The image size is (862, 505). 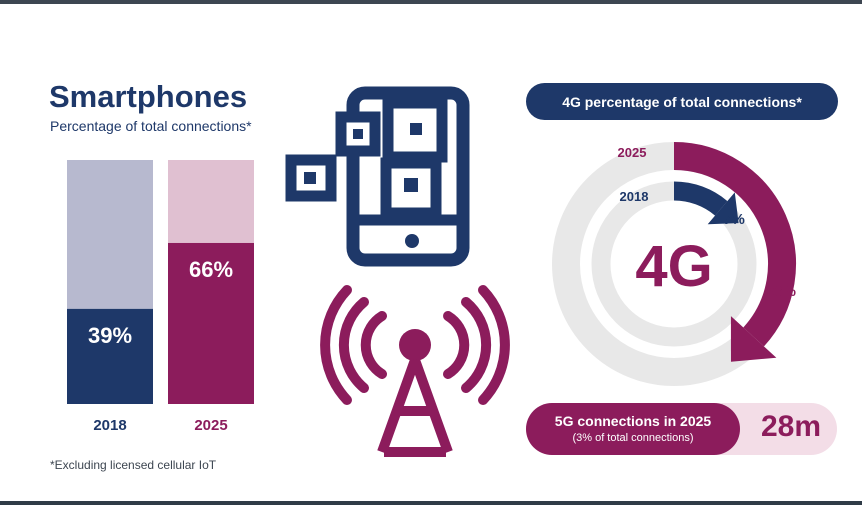 What do you see at coordinates (633, 438) in the screenshot?
I see `5g-sublabel: (3% of total connections)` at bounding box center [633, 438].